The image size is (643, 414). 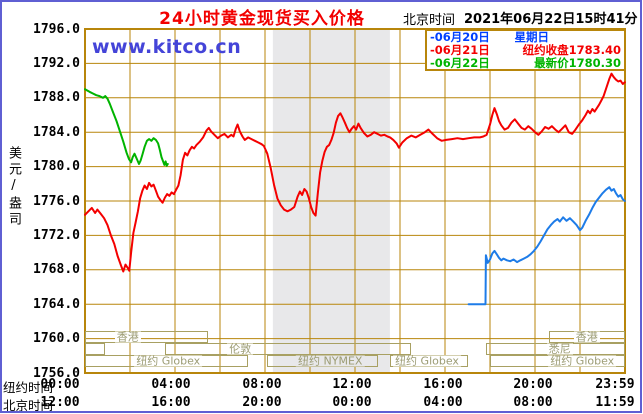 I want to click on legend-item-date: -06月21日, so click(x=460, y=49).